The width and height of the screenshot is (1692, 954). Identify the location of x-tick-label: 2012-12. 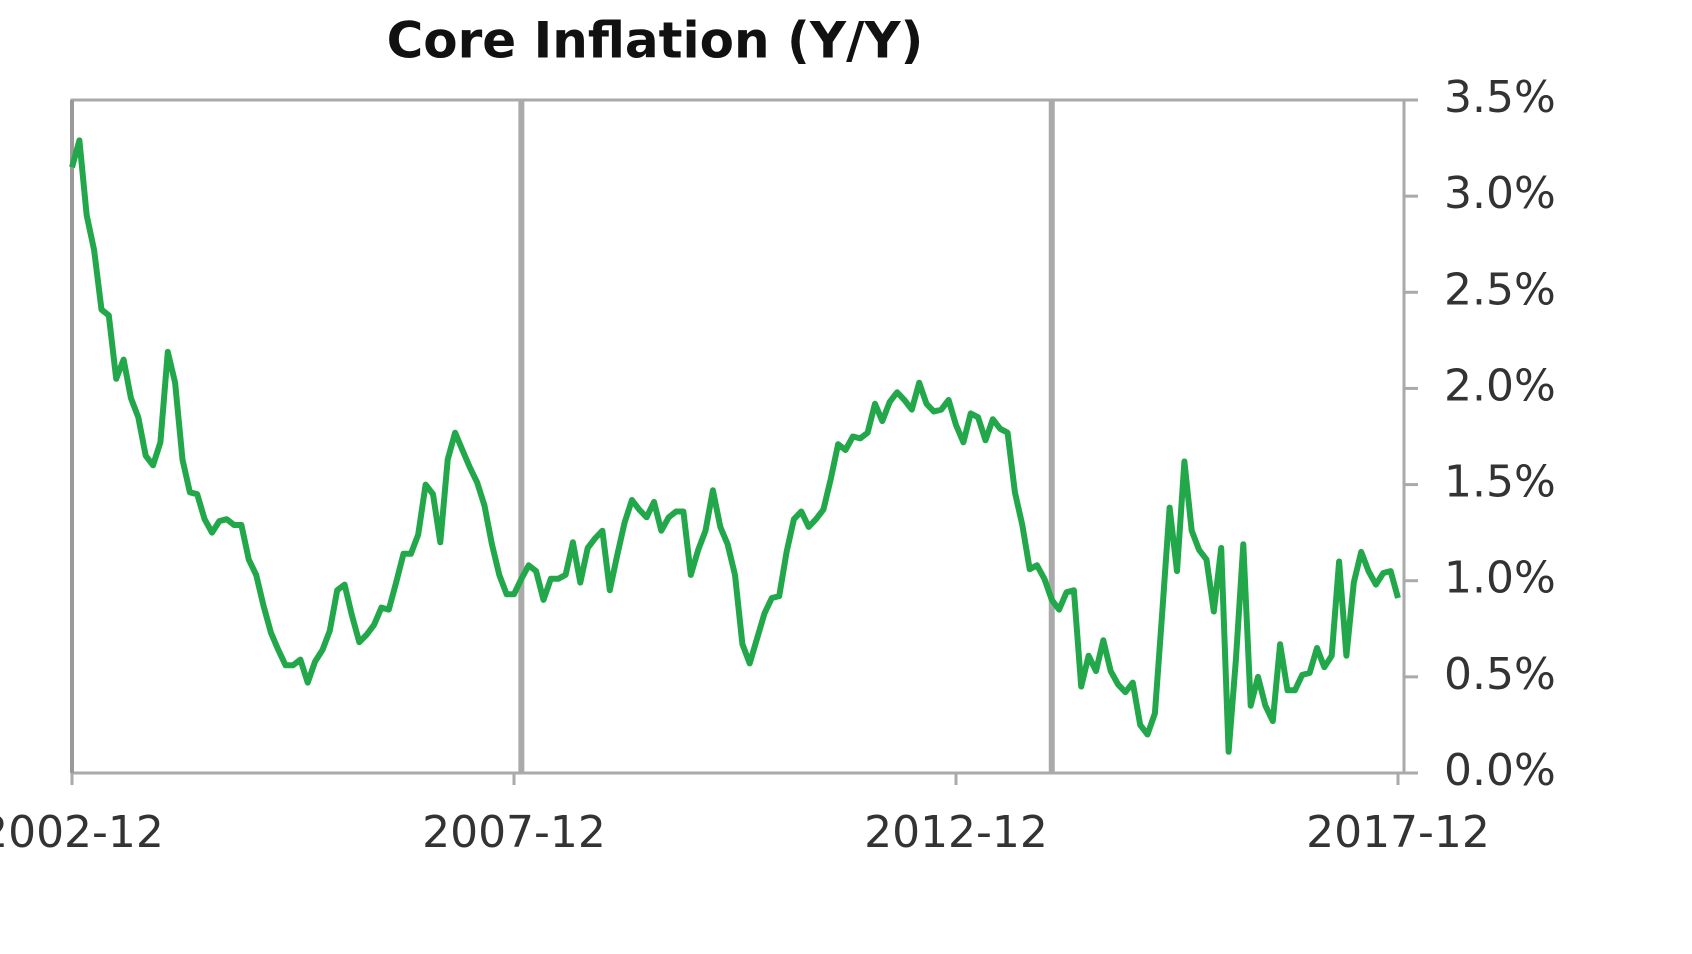
(956, 832).